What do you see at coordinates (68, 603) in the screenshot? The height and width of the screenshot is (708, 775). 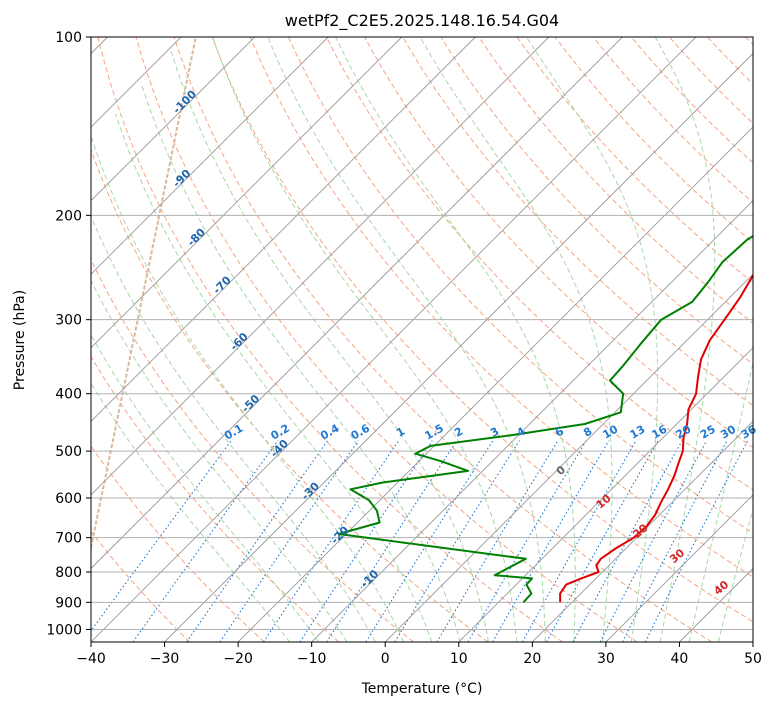 I see `y-tick-label: 900` at bounding box center [68, 603].